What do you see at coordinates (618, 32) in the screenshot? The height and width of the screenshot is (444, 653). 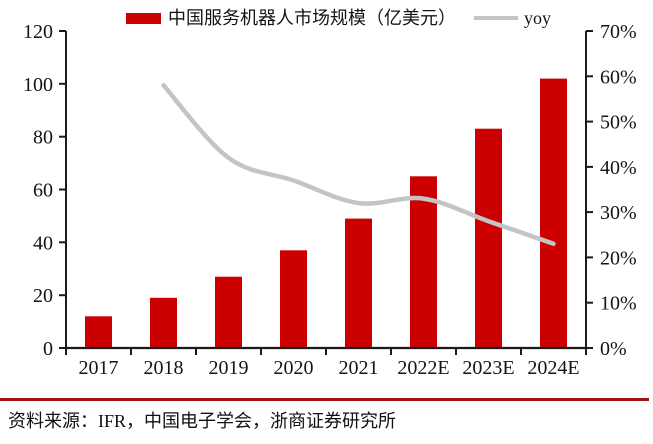 I see `right-axis-label: 70%` at bounding box center [618, 32].